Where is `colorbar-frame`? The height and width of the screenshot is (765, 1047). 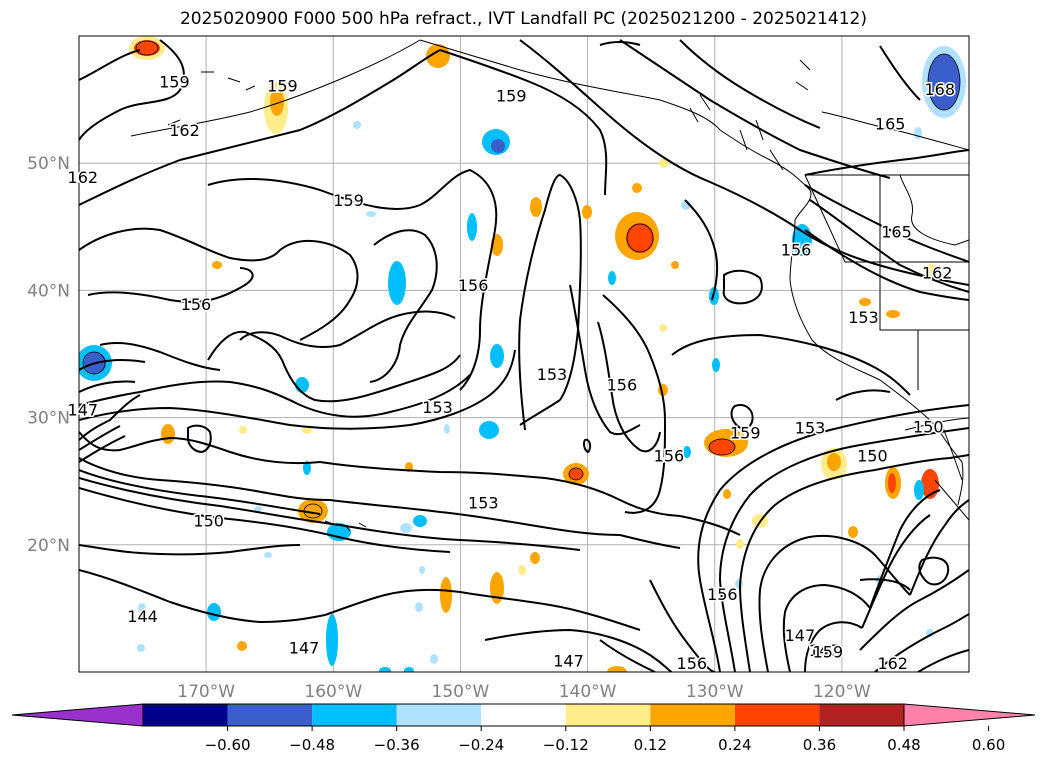 colorbar-frame is located at coordinates (523, 715).